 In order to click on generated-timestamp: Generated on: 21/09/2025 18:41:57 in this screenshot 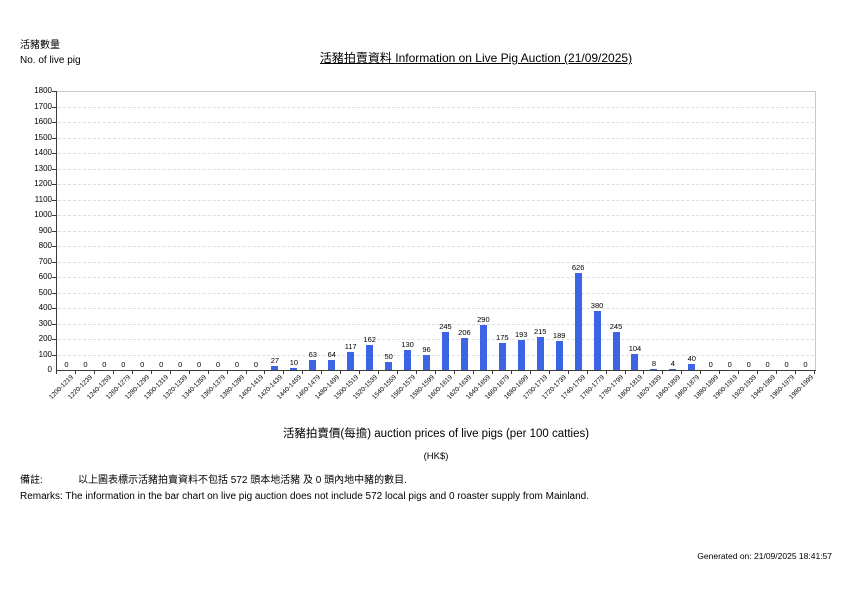, I will do `click(764, 556)`.